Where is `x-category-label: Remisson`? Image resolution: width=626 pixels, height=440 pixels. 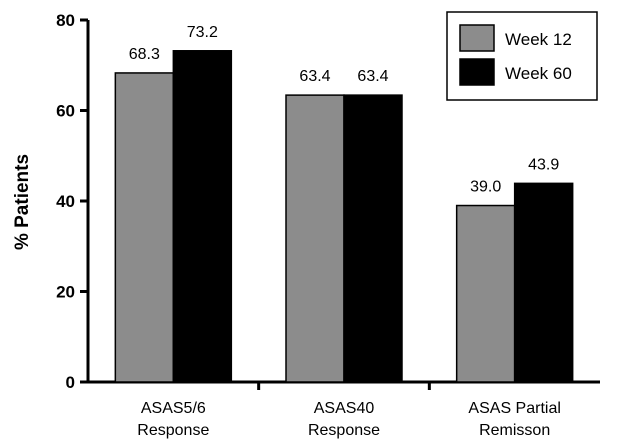
x-category-label: Remisson is located at coordinates (514, 430).